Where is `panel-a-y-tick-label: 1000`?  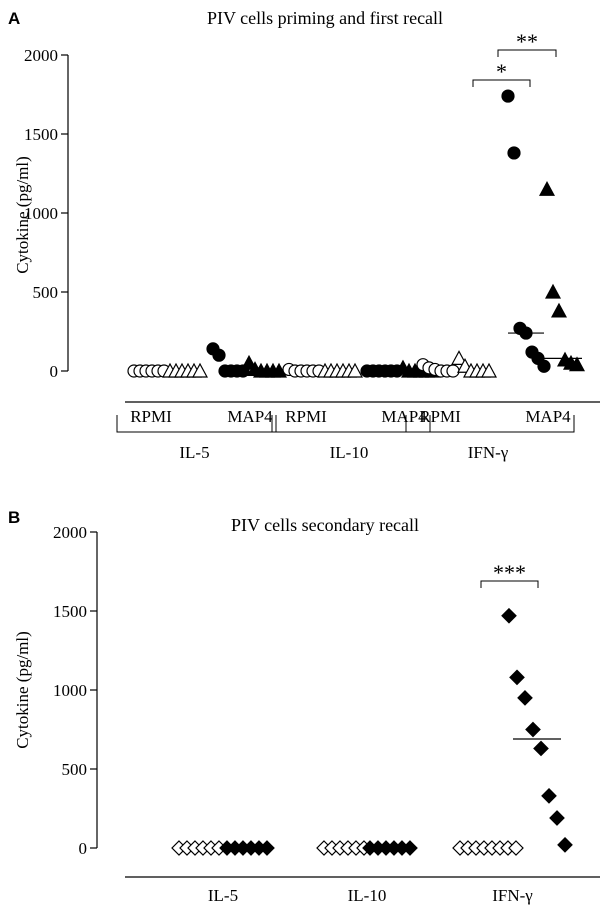 panel-a-y-tick-label: 1000 is located at coordinates (41, 213).